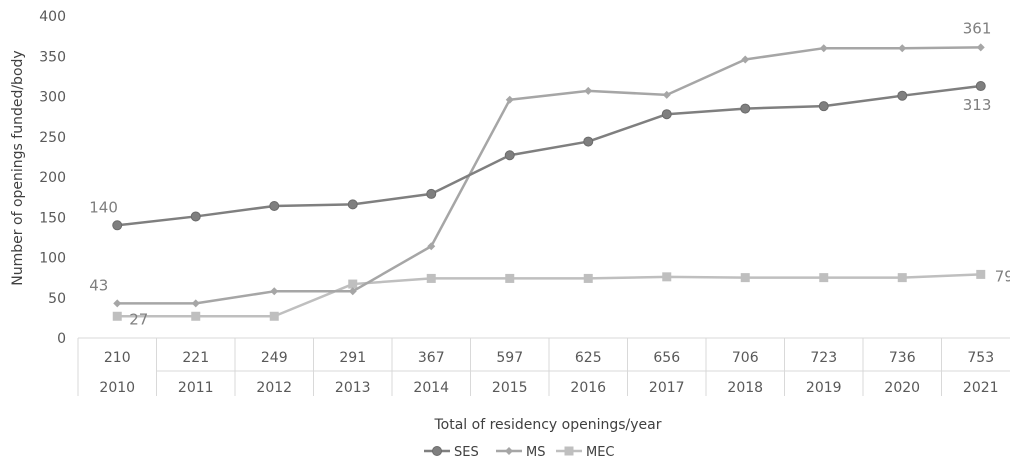 Image resolution: width=1010 pixels, height=461 pixels. What do you see at coordinates (52, 98) in the screenshot?
I see `y-tick-label: 300` at bounding box center [52, 98].